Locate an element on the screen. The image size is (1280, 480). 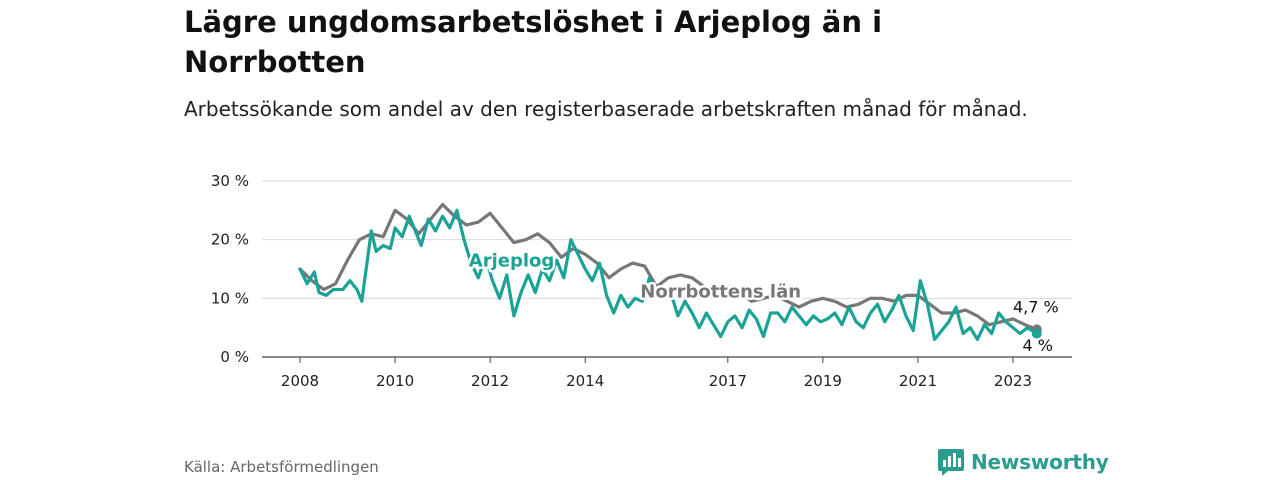
y-tick-label: 10 % is located at coordinates (230, 298).